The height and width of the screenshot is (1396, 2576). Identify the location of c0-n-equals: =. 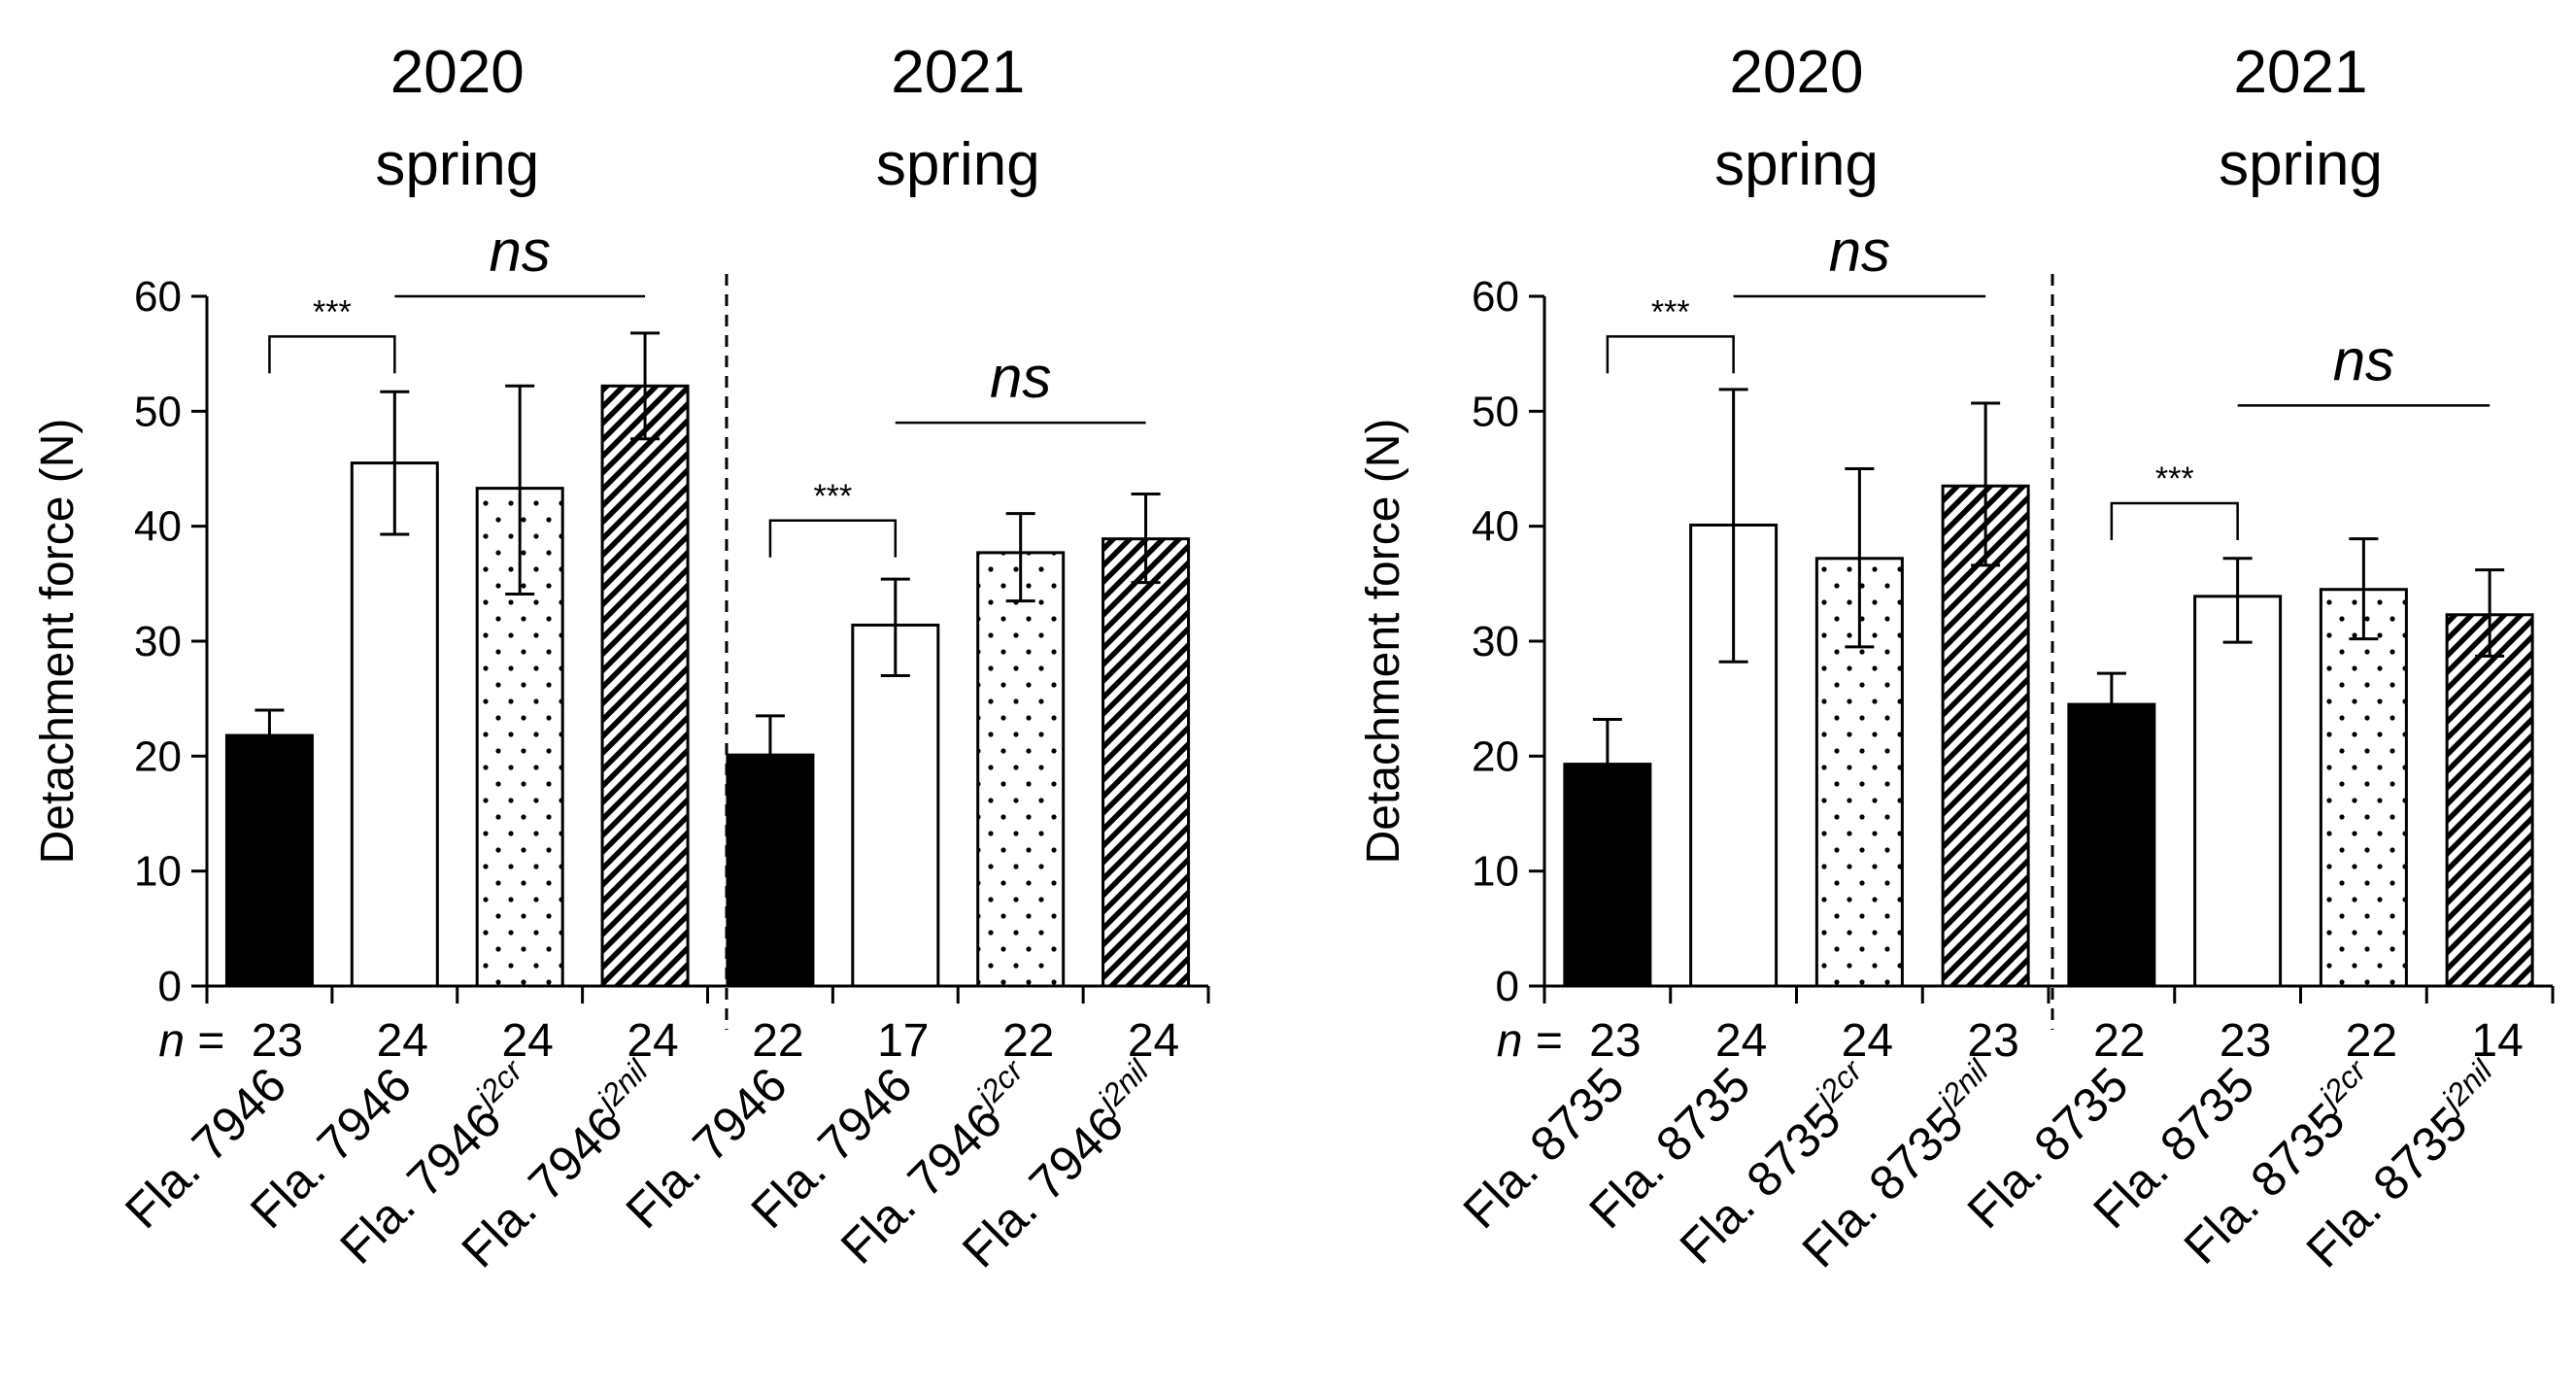
(204, 1041).